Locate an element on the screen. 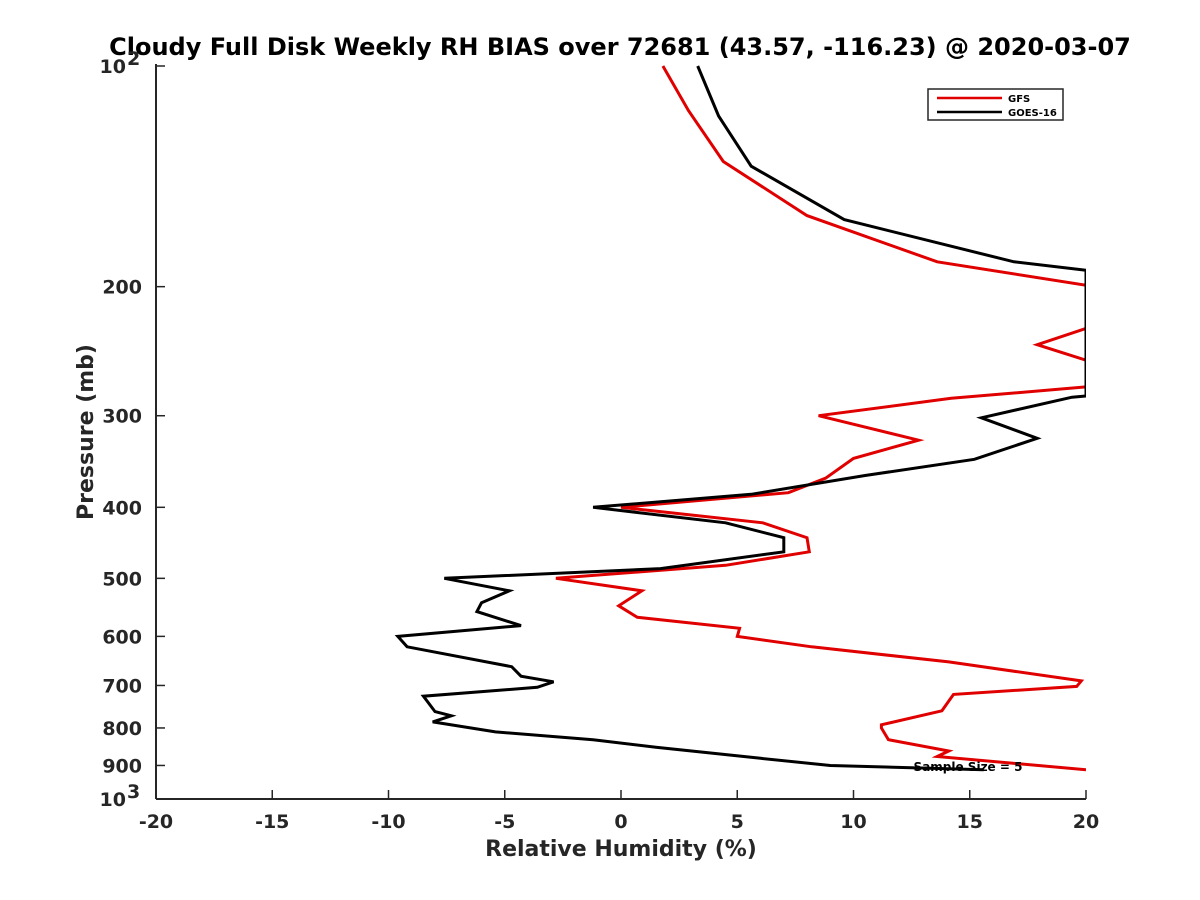 This screenshot has height=900, width=1200. x-tick-label: -15 is located at coordinates (272, 822).